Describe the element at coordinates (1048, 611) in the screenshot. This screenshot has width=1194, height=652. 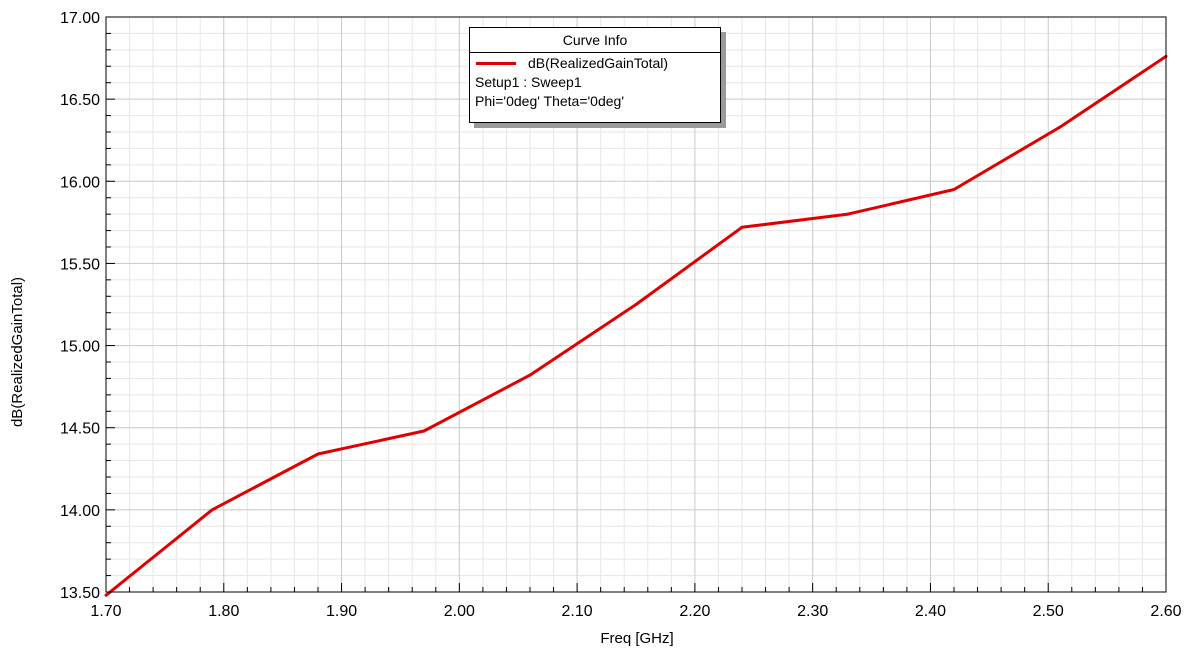
I see `x-tick-label: 2.50` at that location.